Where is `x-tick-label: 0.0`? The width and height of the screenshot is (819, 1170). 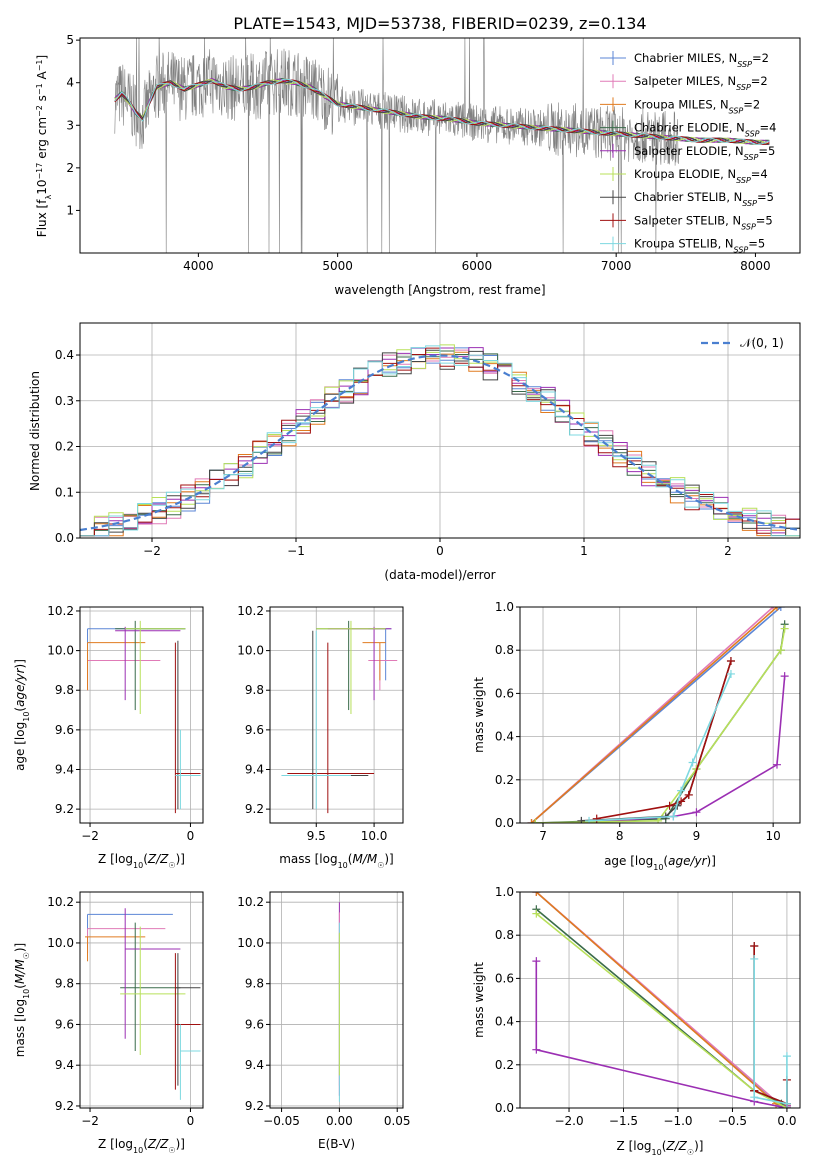 x-tick-label: 0.0 is located at coordinates (786, 1121).